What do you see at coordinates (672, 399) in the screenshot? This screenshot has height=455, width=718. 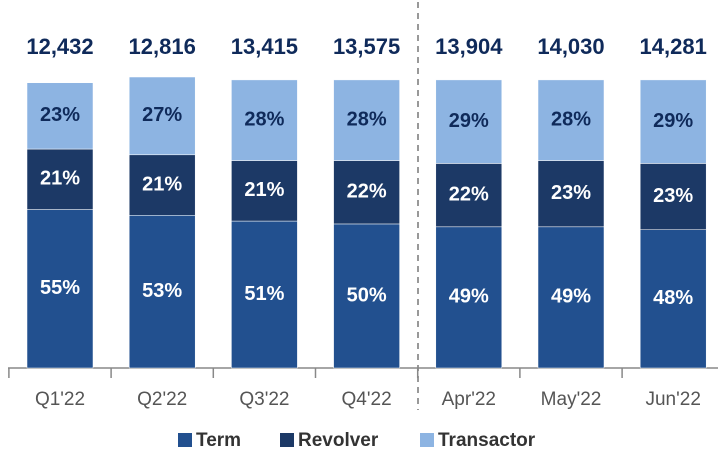 I see `x-tick-label: Jun'22` at bounding box center [672, 399].